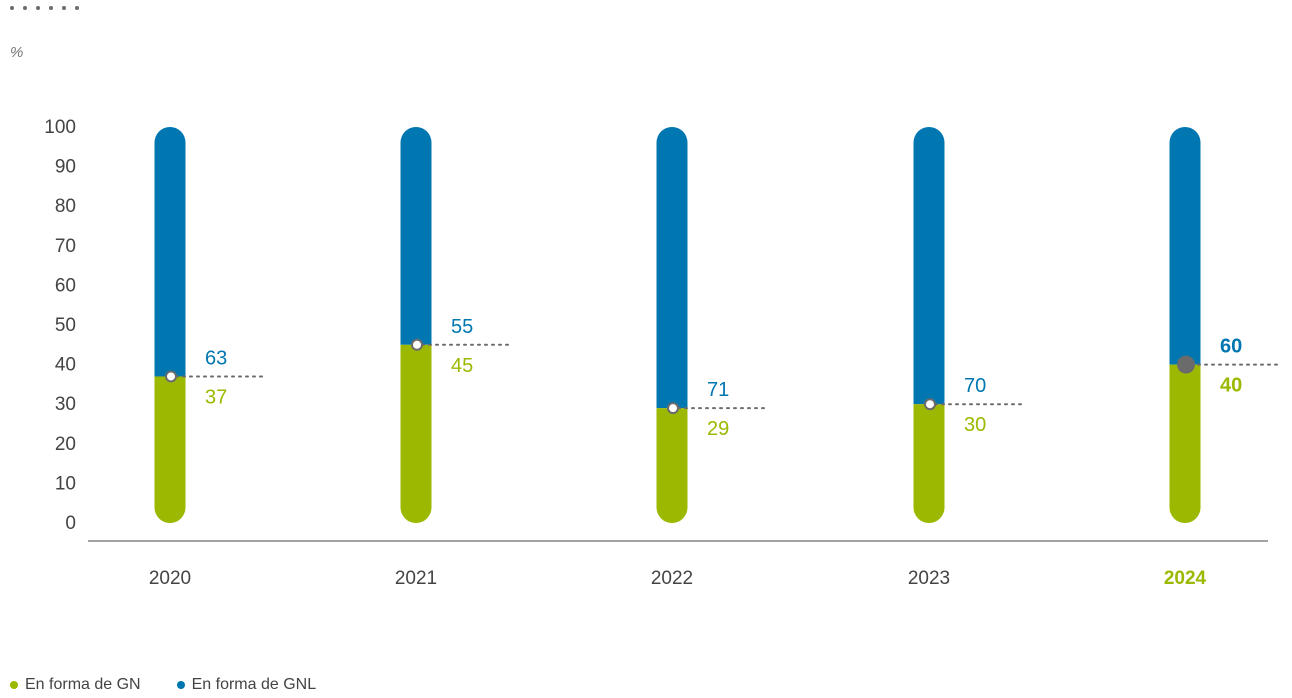 Image resolution: width=1292 pixels, height=698 pixels. What do you see at coordinates (170, 578) in the screenshot?
I see `x-tick-label-2020: 2020` at bounding box center [170, 578].